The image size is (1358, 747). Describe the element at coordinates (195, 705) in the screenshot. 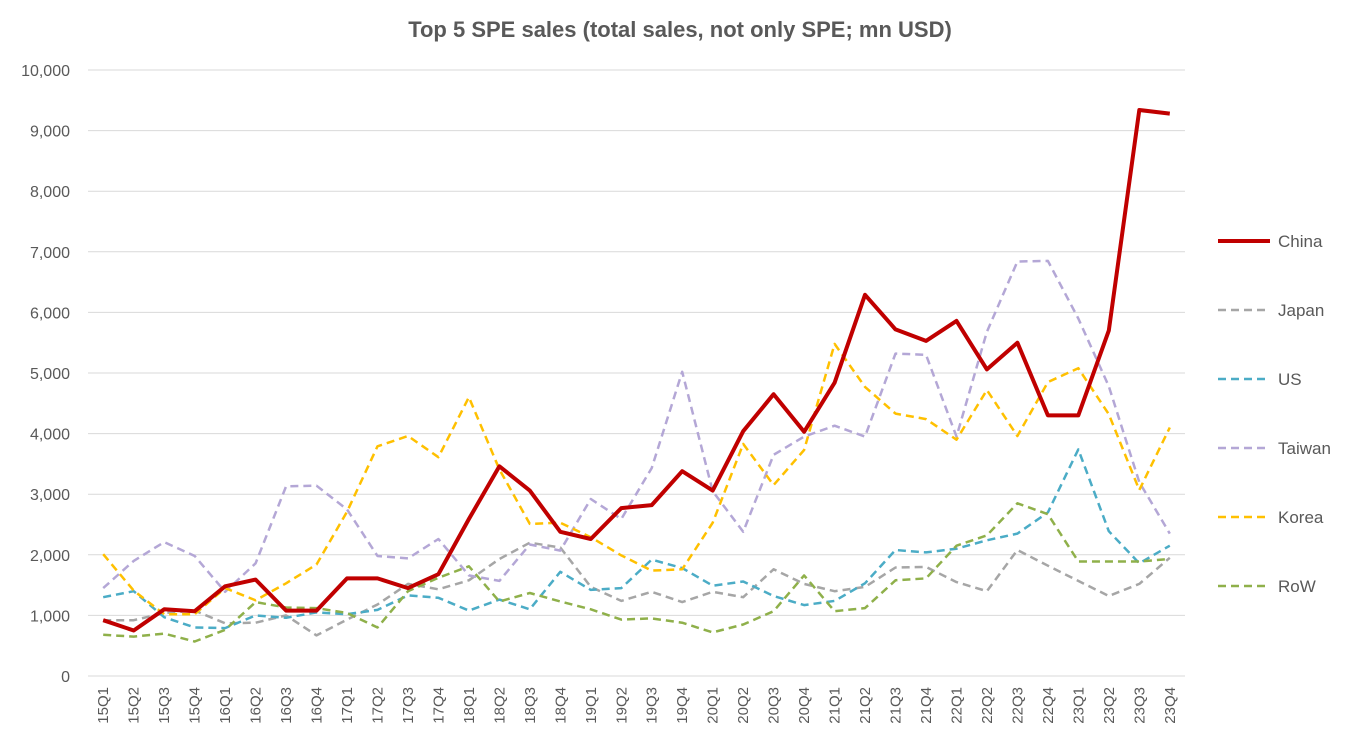

I see `x-tick-label: 15Q4` at that location.